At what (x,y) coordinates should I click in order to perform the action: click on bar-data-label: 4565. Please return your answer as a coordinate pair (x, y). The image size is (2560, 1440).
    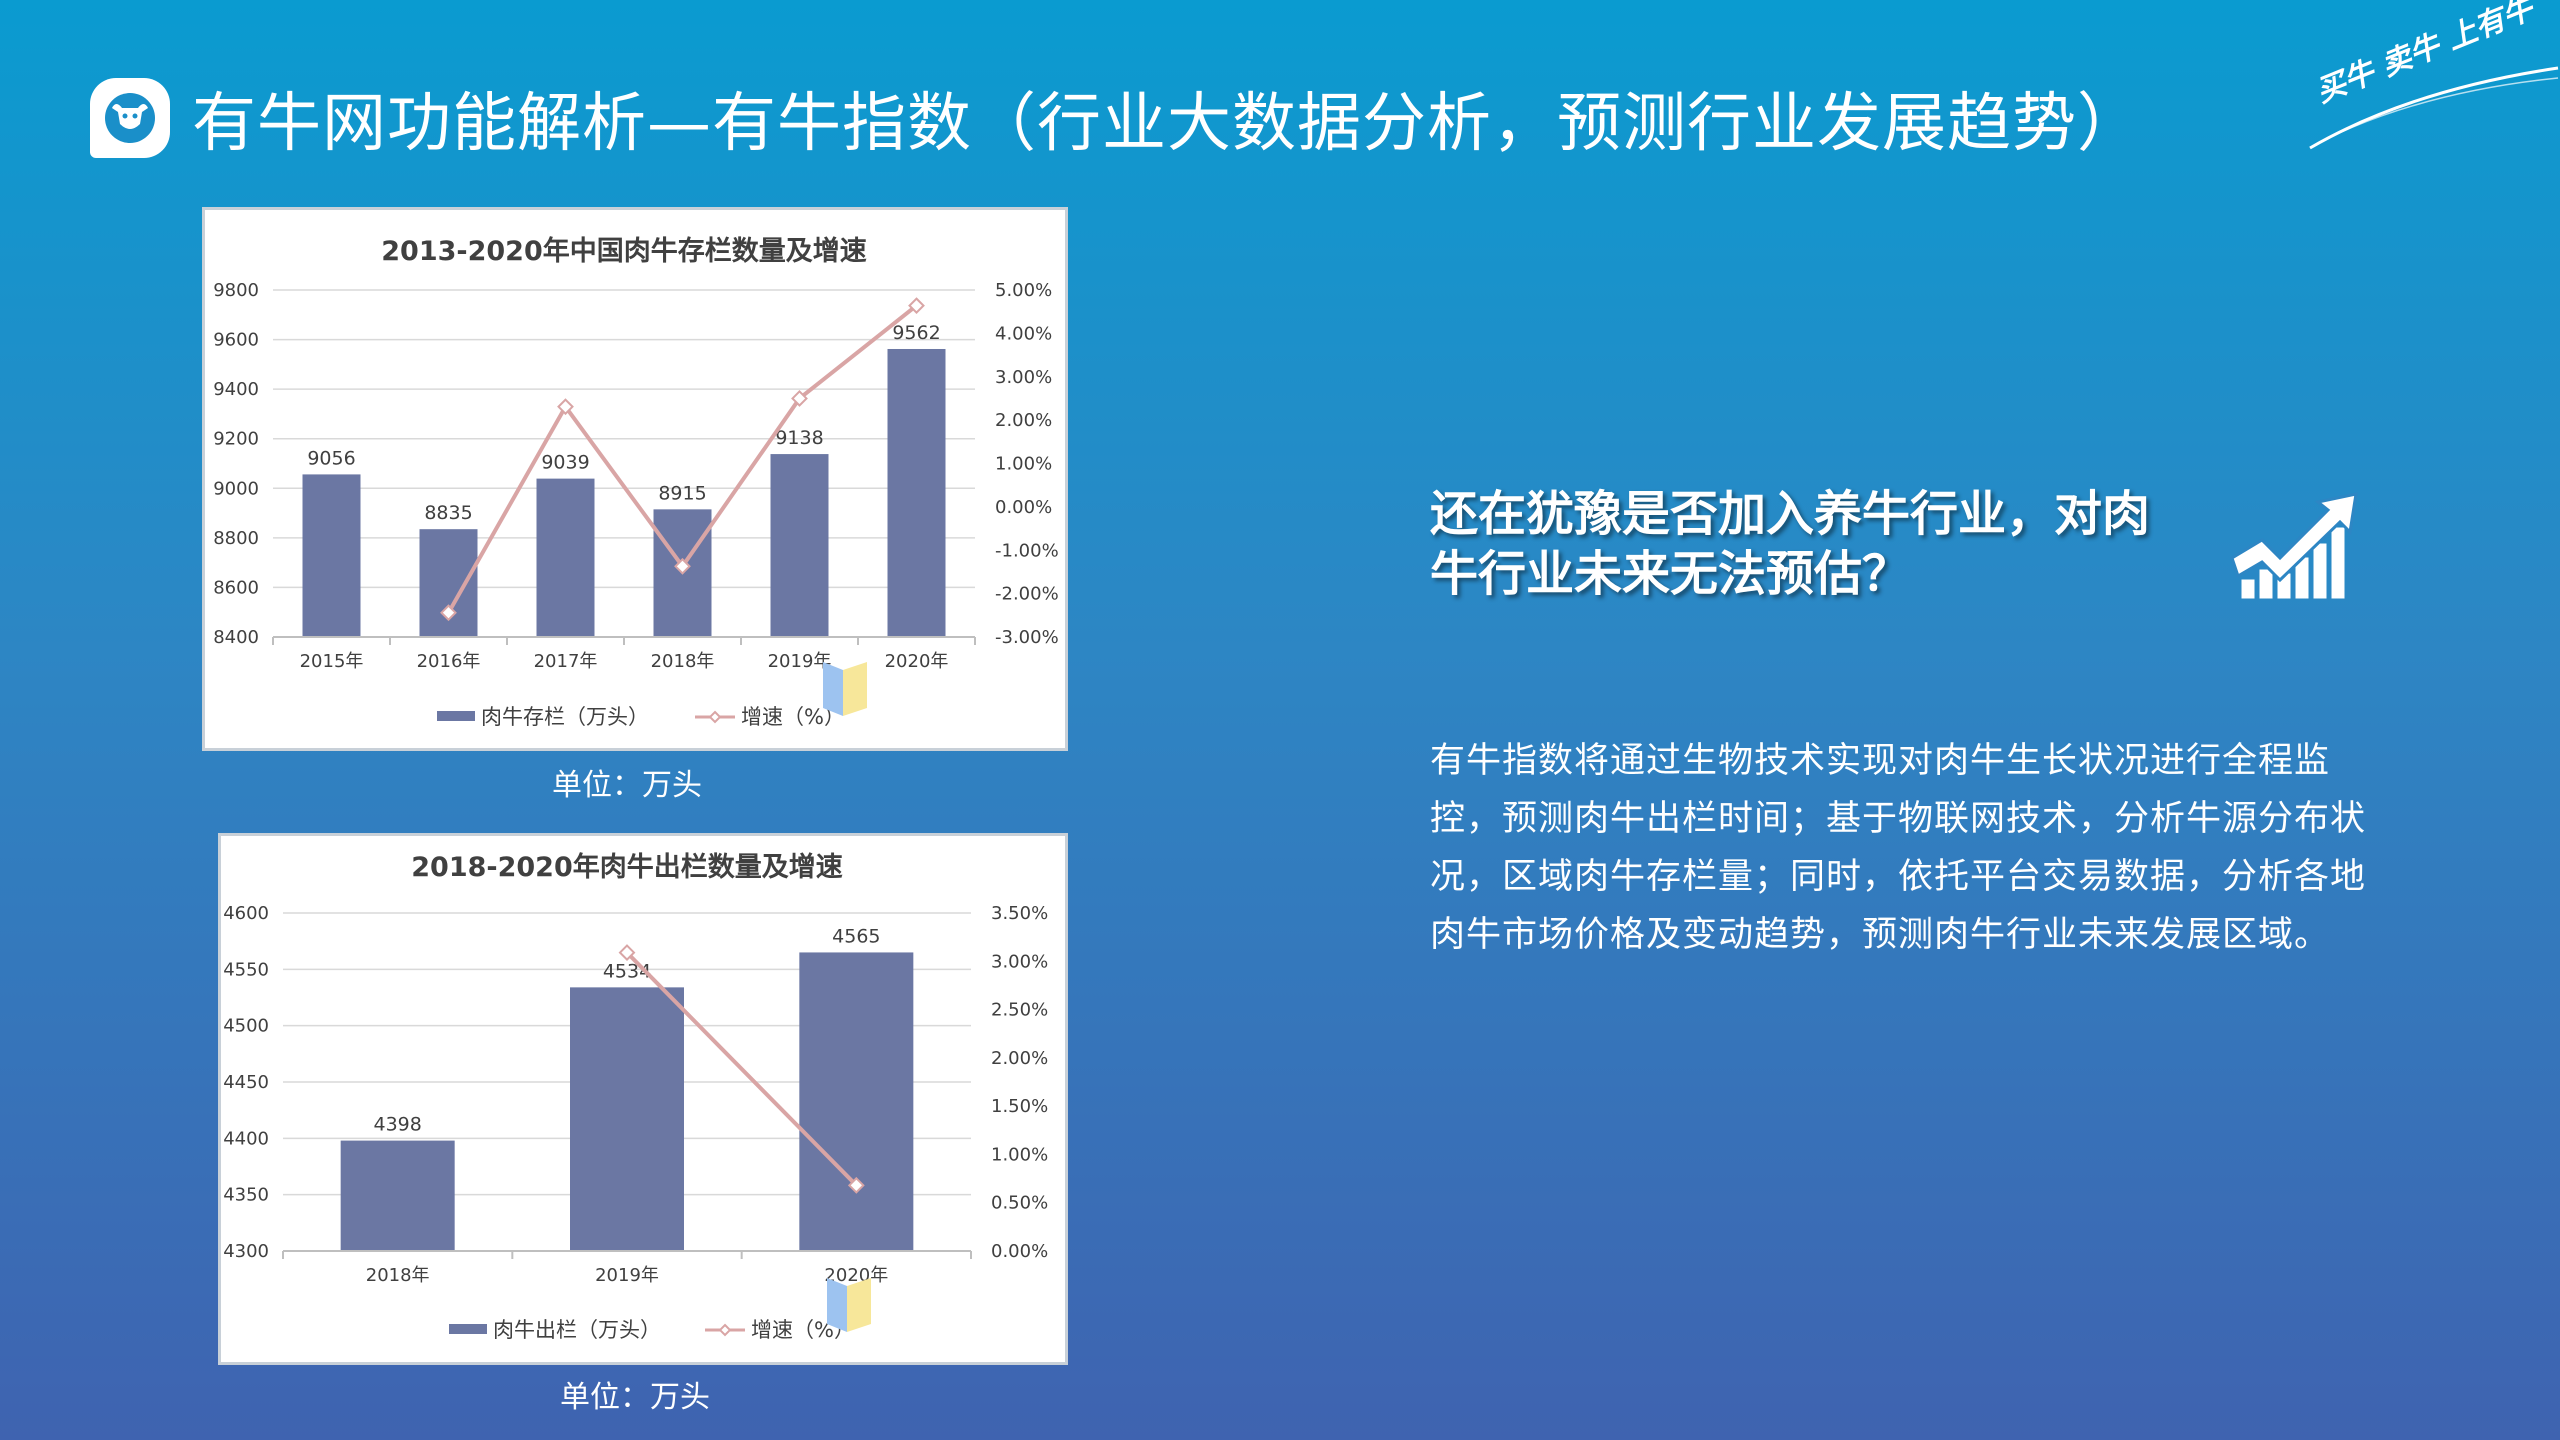
    Looking at the image, I should click on (856, 936).